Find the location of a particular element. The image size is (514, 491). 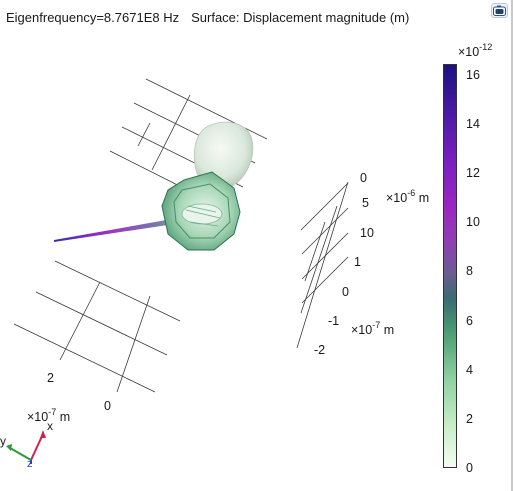

mesh-disk is located at coordinates (201, 211).